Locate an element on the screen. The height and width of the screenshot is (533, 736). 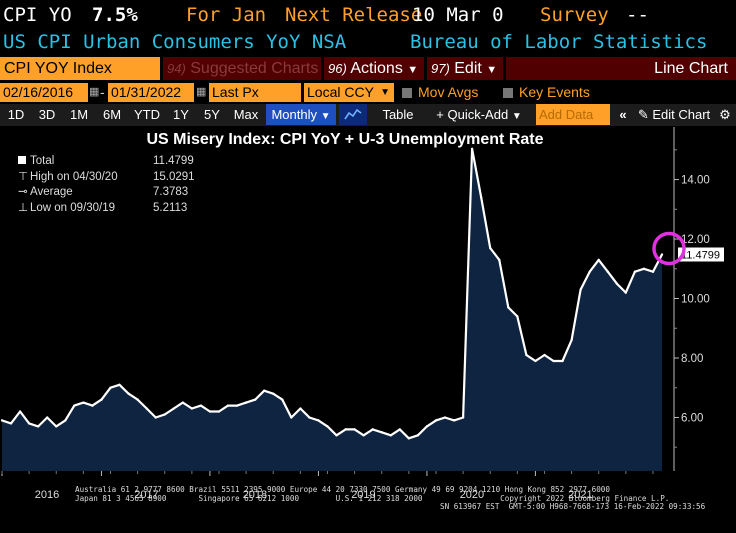
frequency-select: Monthly ▼ is located at coordinates (301, 114).